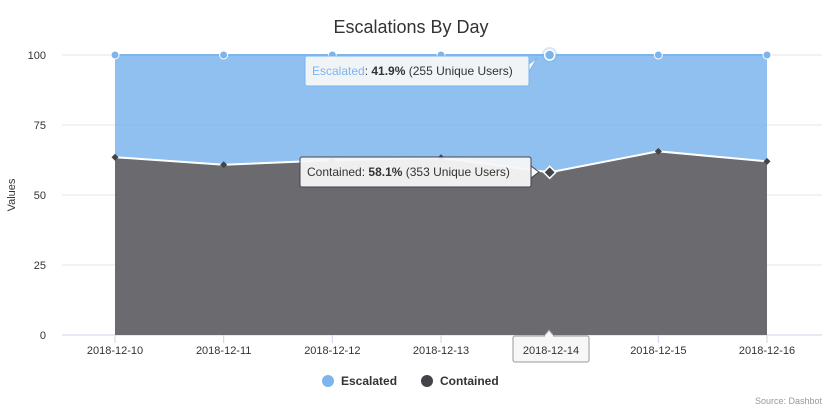 Image resolution: width=832 pixels, height=413 pixels. I want to click on x-tick-label: 2018-12-12, so click(332, 351).